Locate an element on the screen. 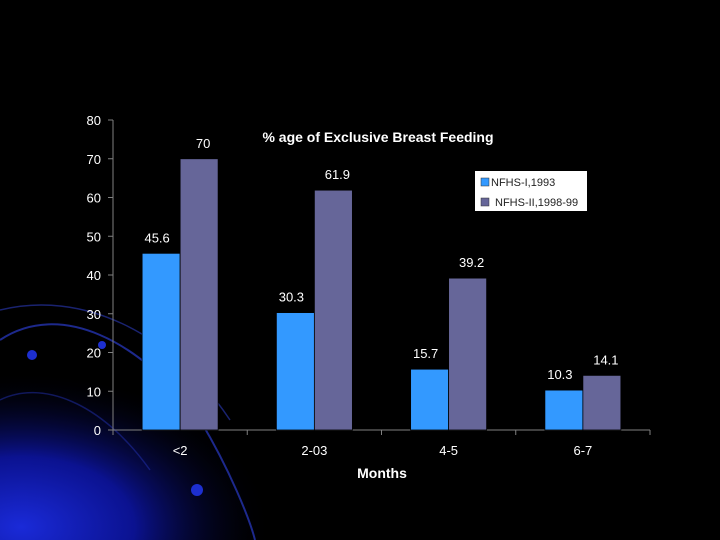  x-tick-label: 4-5 is located at coordinates (448, 450).